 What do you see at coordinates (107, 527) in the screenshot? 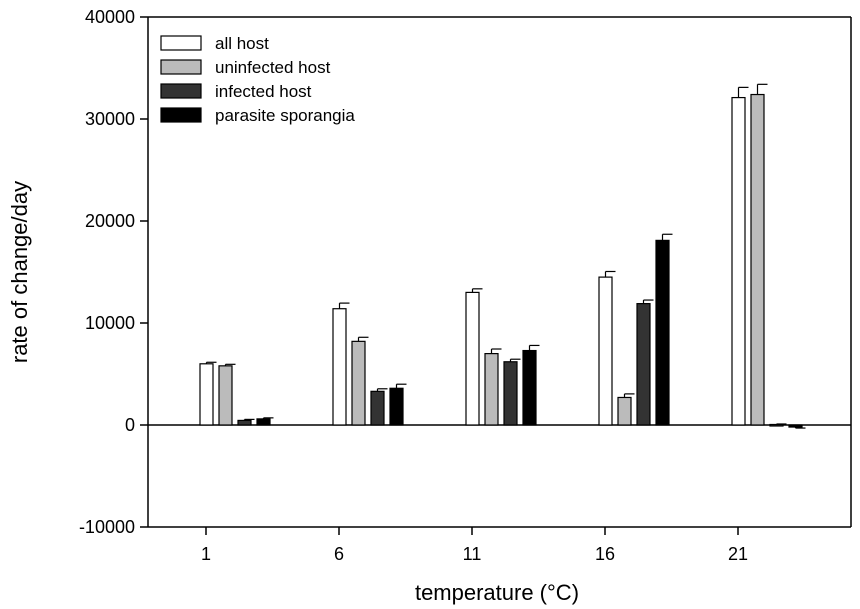
I see `y-tick-label: -10000` at bounding box center [107, 527].